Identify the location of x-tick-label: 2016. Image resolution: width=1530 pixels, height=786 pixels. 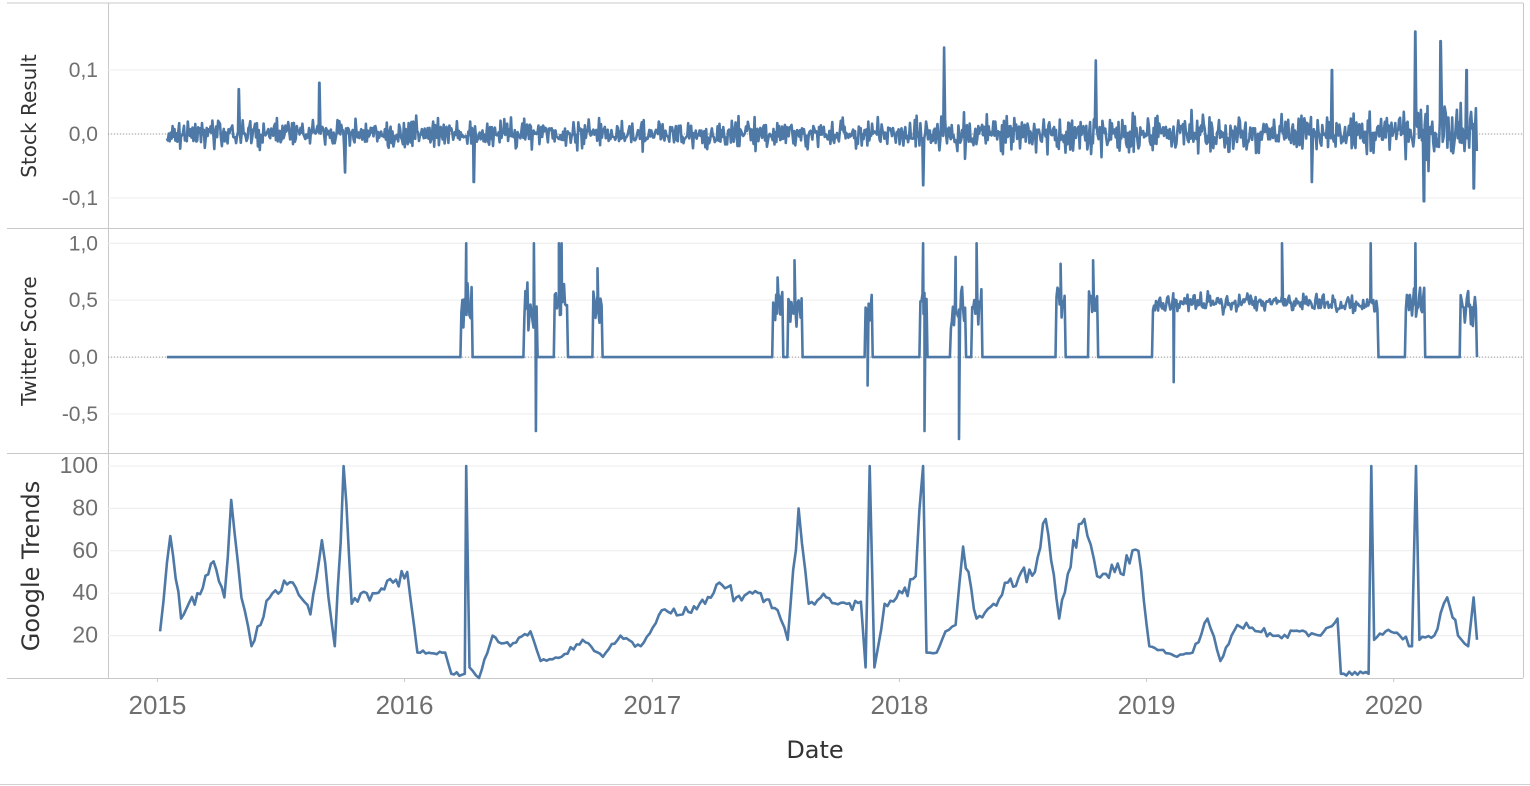
(405, 705).